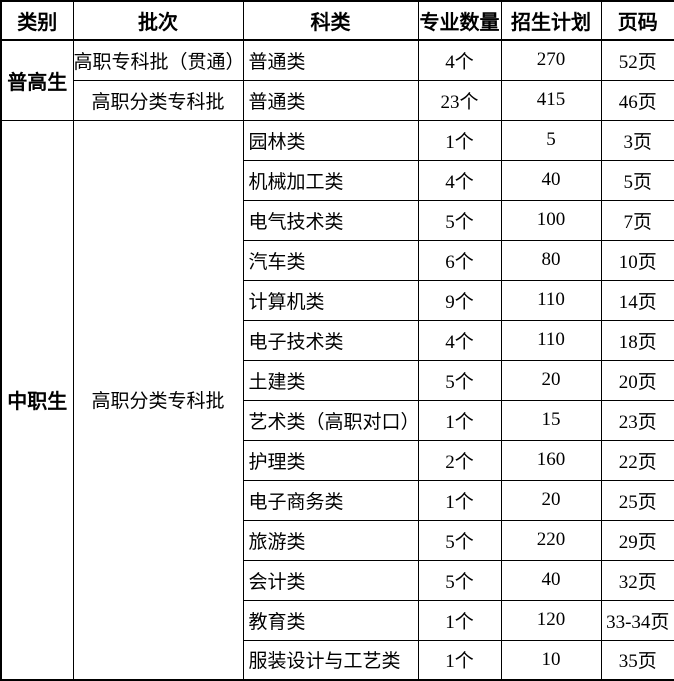  What do you see at coordinates (551, 140) in the screenshot?
I see `enrollment-plan-cell: 5` at bounding box center [551, 140].